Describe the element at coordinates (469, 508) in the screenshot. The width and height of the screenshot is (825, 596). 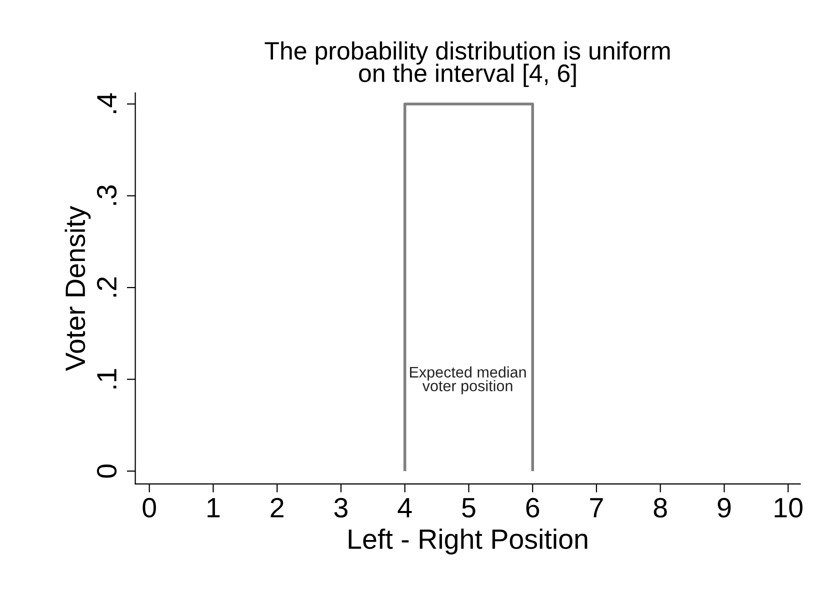
I see `x-tick-label: 5` at that location.